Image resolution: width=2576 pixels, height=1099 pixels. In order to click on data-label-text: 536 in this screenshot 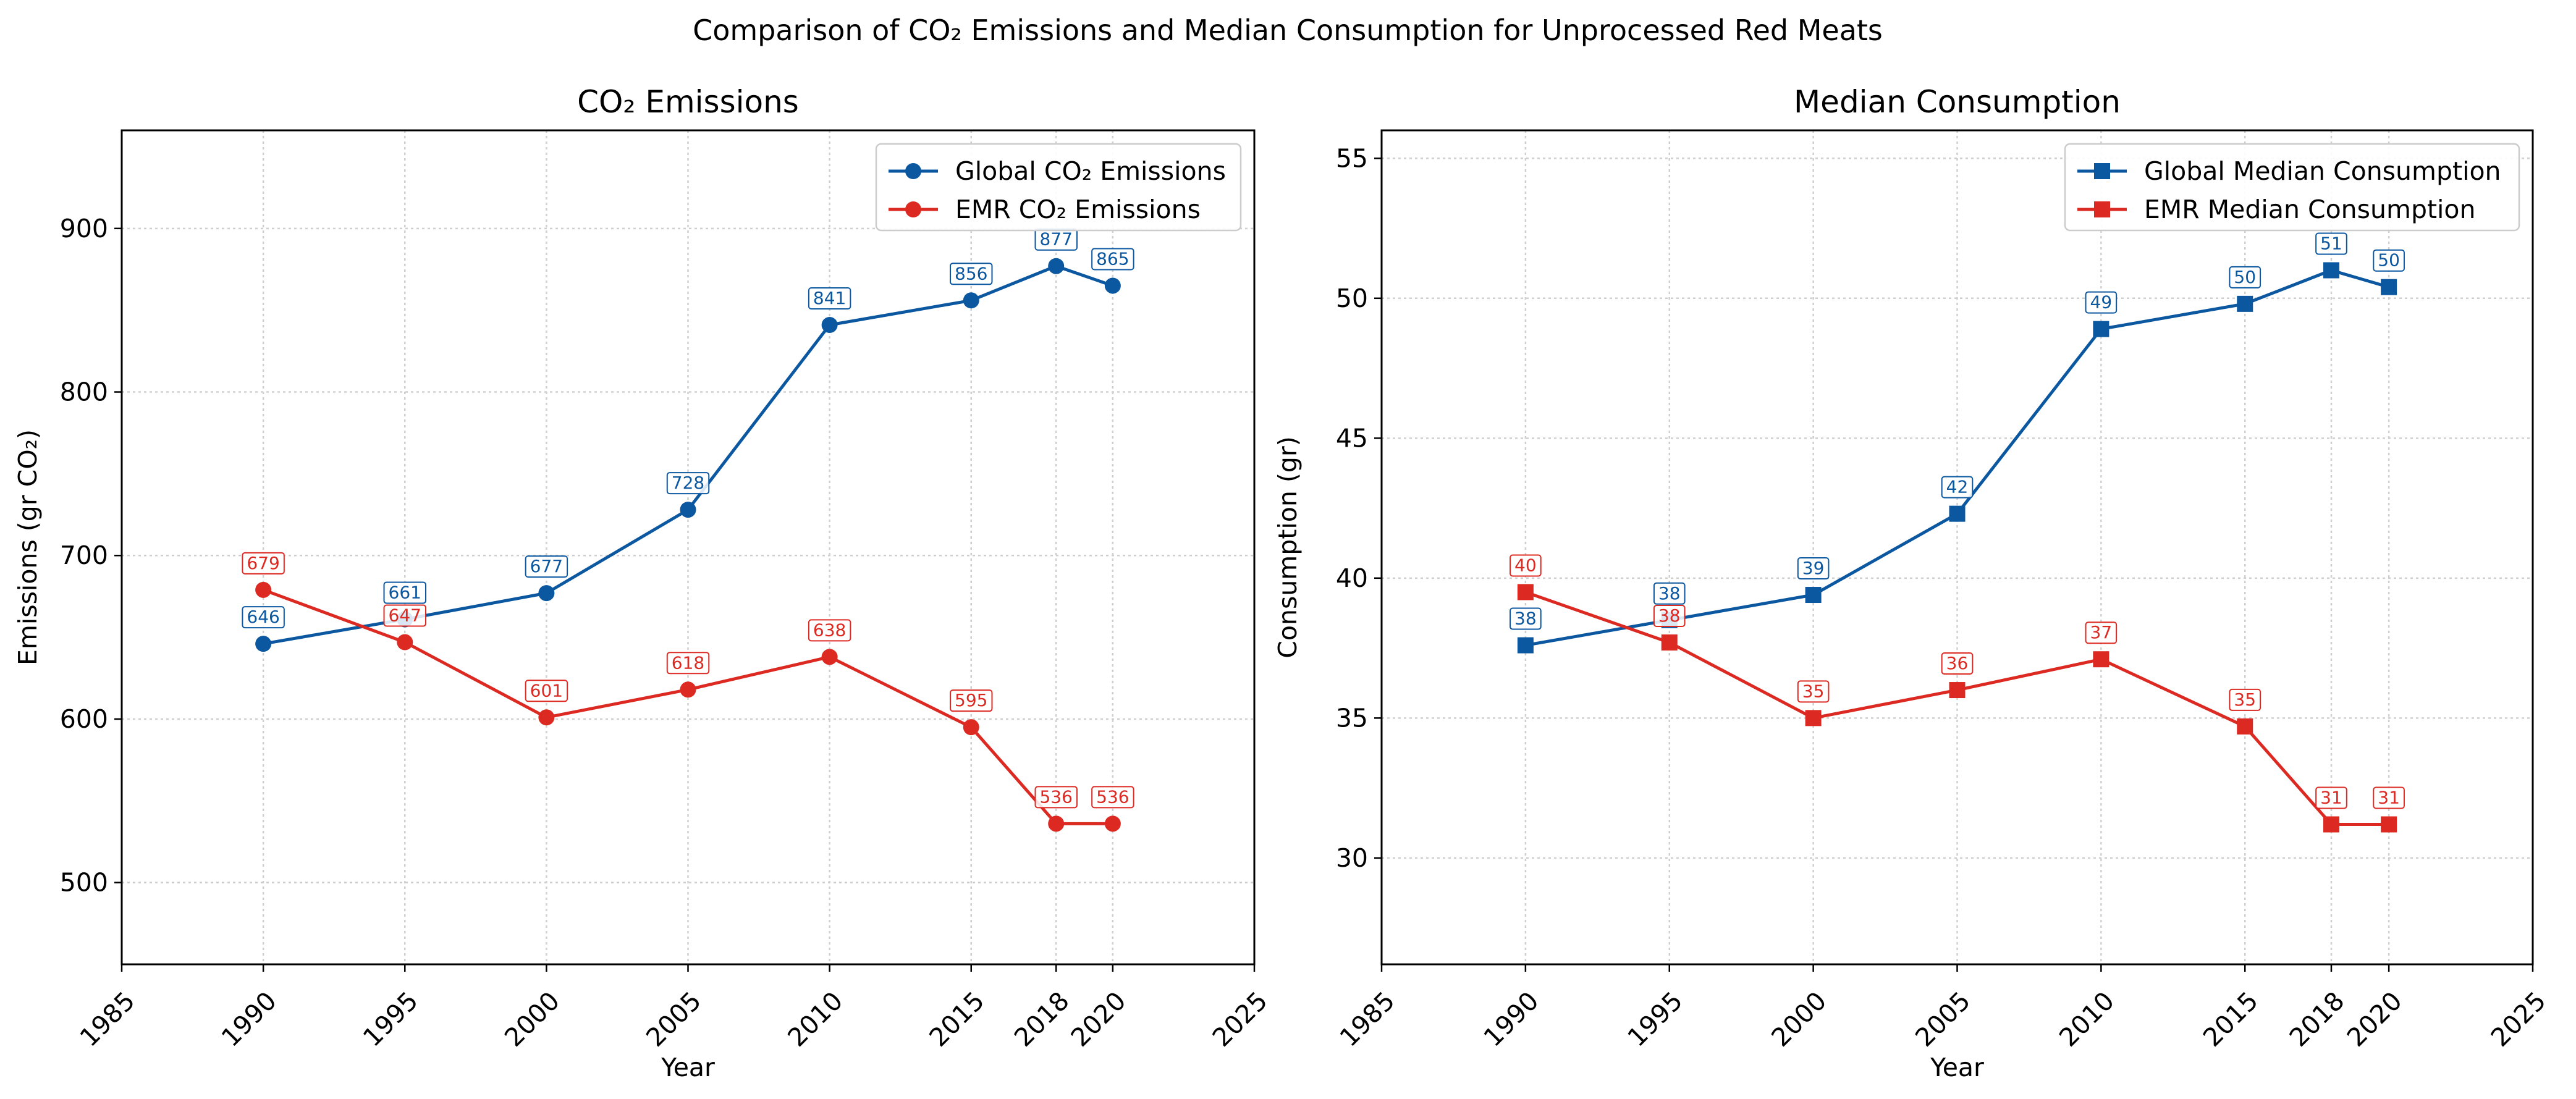, I will do `click(1055, 796)`.